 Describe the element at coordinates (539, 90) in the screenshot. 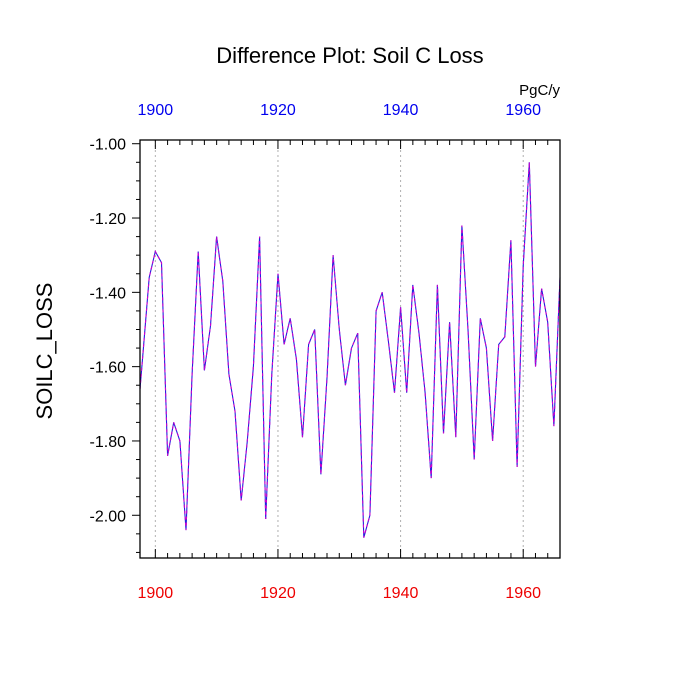

I see `units-label: PgC/y` at that location.